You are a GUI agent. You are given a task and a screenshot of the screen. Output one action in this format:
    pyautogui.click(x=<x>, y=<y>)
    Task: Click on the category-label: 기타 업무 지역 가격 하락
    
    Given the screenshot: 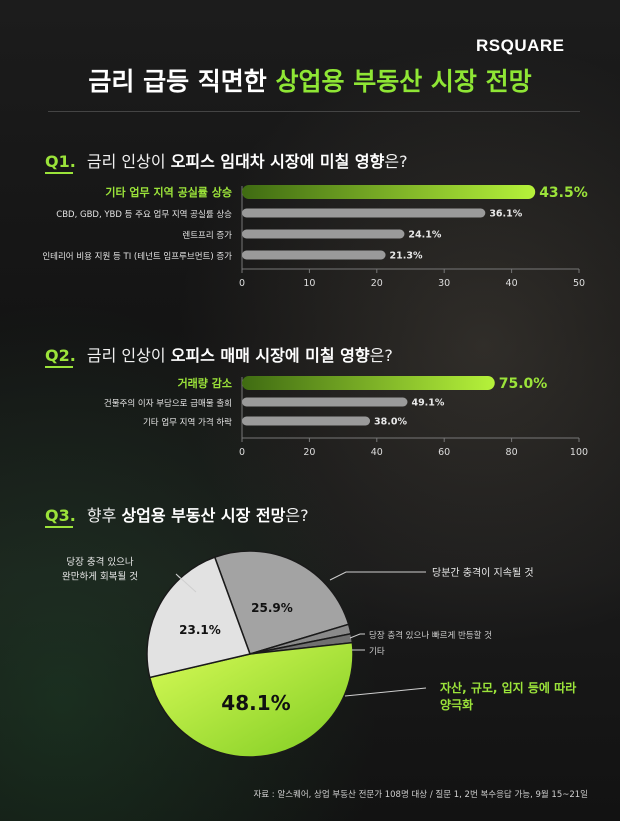 What is the action you would take?
    pyautogui.click(x=187, y=422)
    